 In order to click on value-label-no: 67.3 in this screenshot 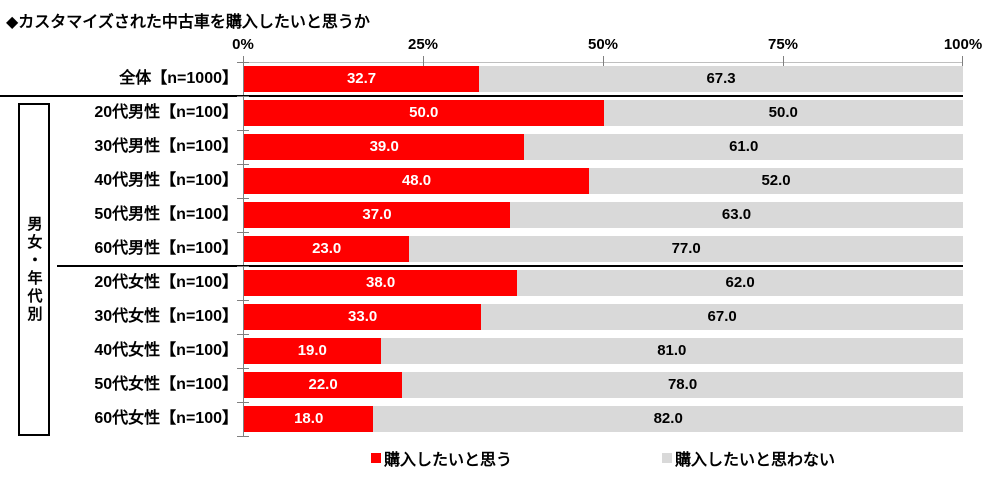, I will do `click(721, 78)`.